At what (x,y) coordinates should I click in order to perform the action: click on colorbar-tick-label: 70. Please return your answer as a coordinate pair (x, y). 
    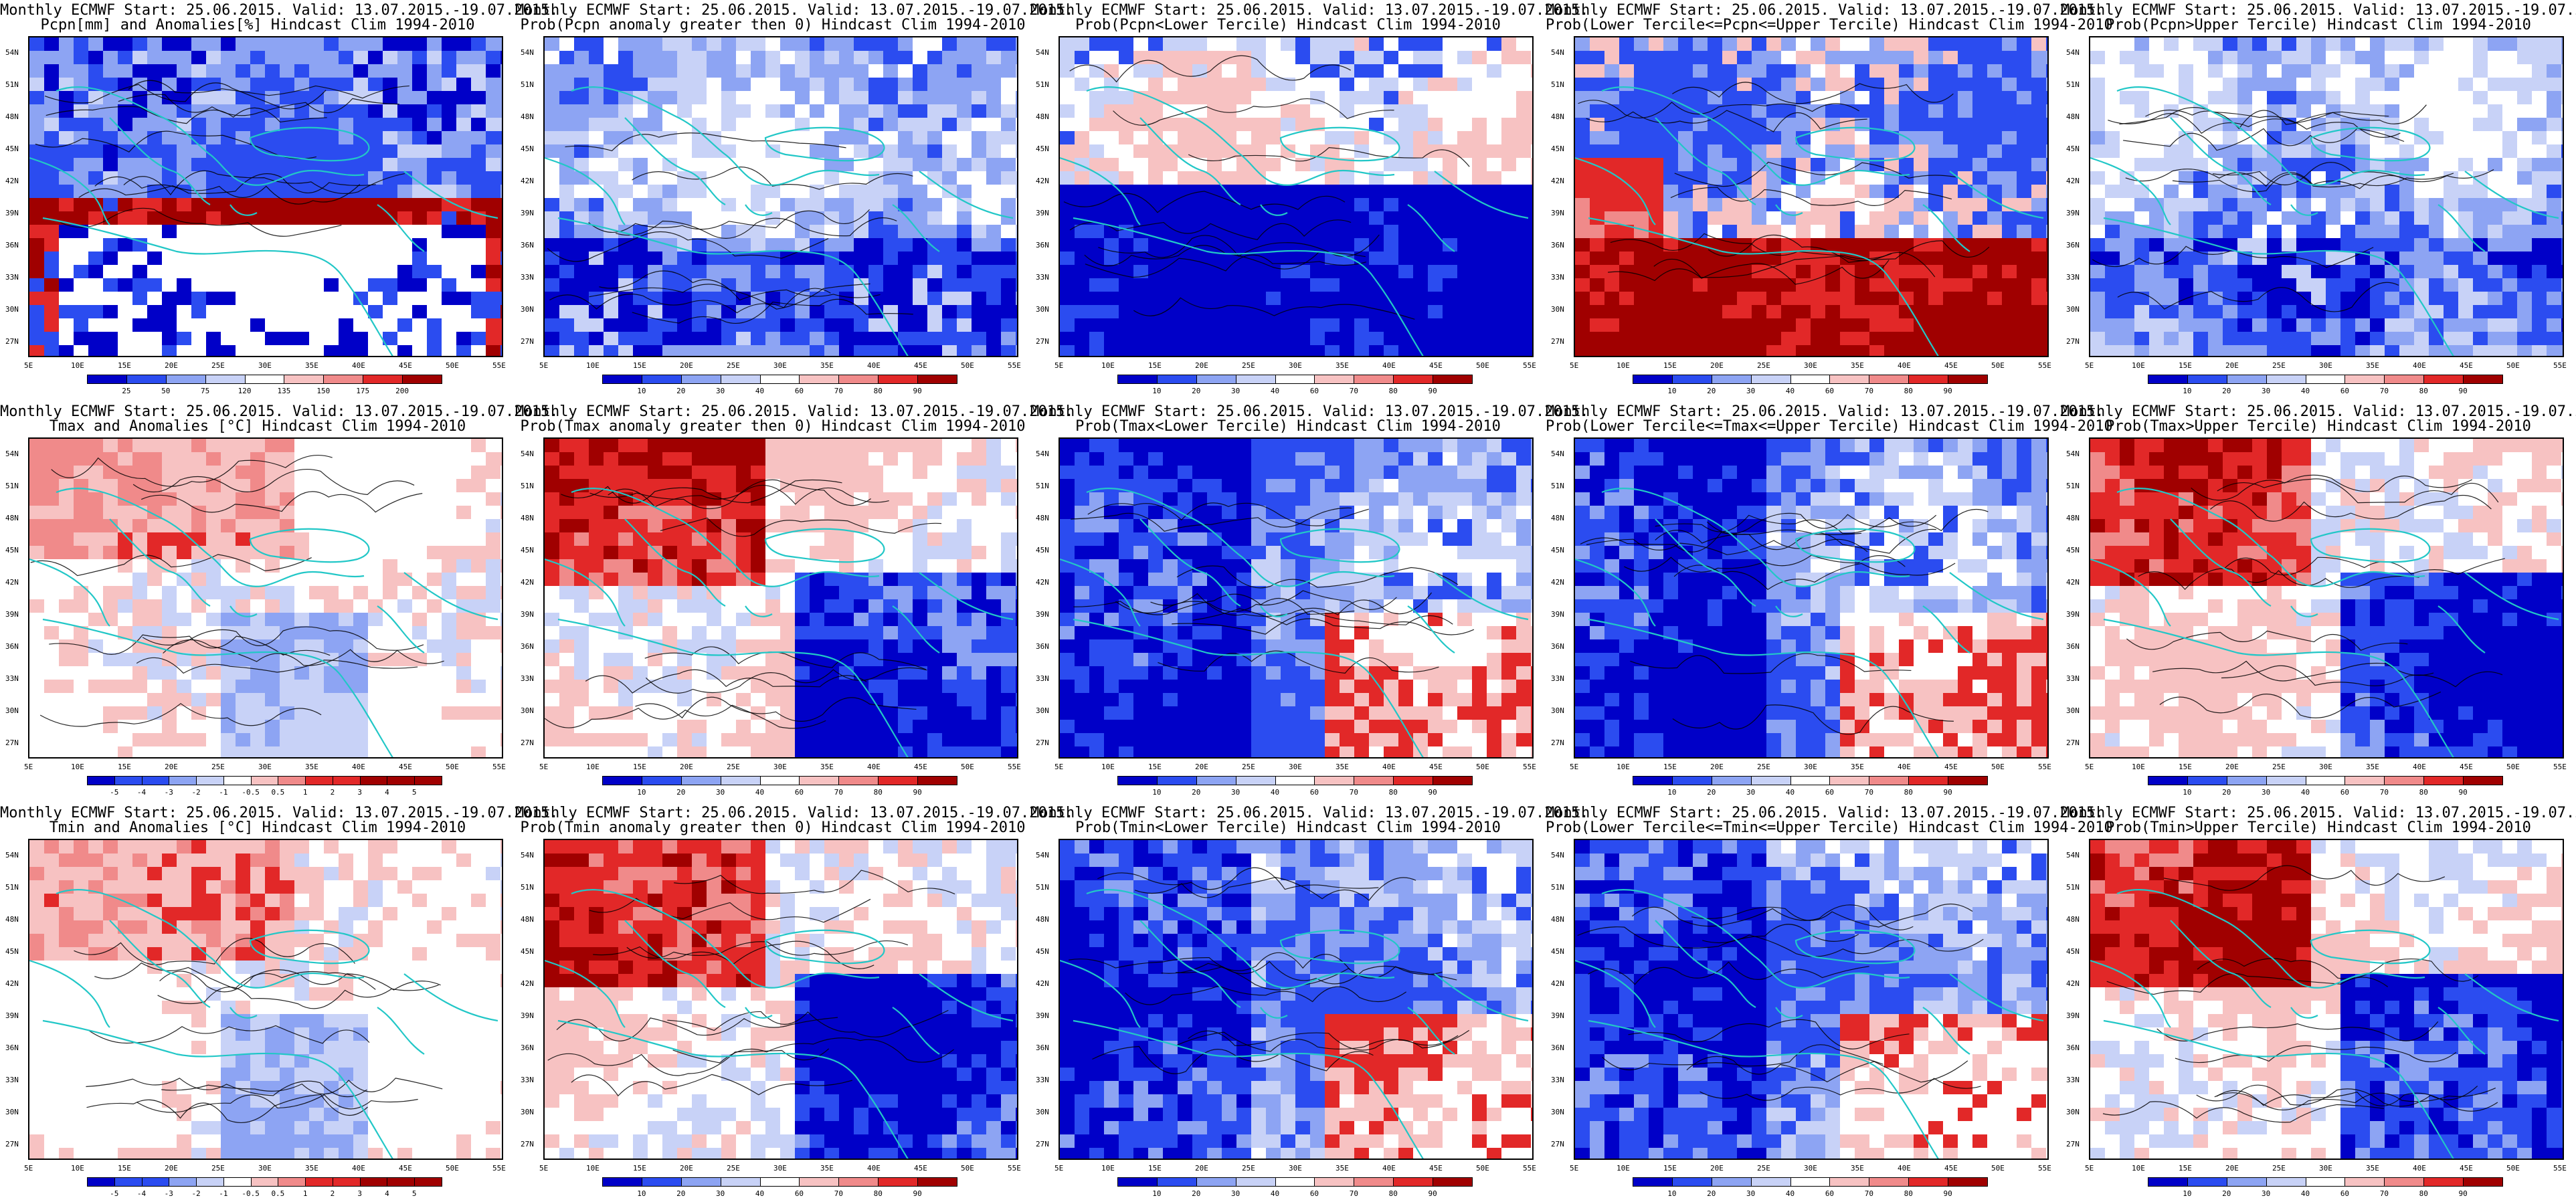
    Looking at the image, I should click on (2384, 391).